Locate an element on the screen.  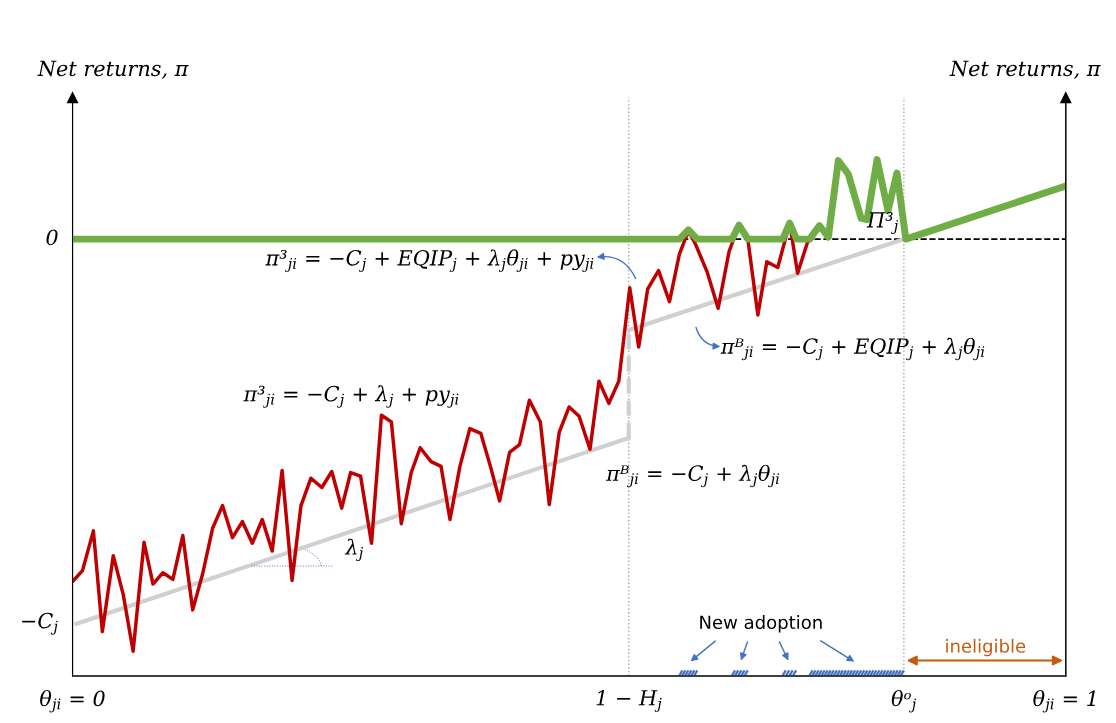
x-tick-label: θ$_{ji}$ = 0 is located at coordinates (72, 701).